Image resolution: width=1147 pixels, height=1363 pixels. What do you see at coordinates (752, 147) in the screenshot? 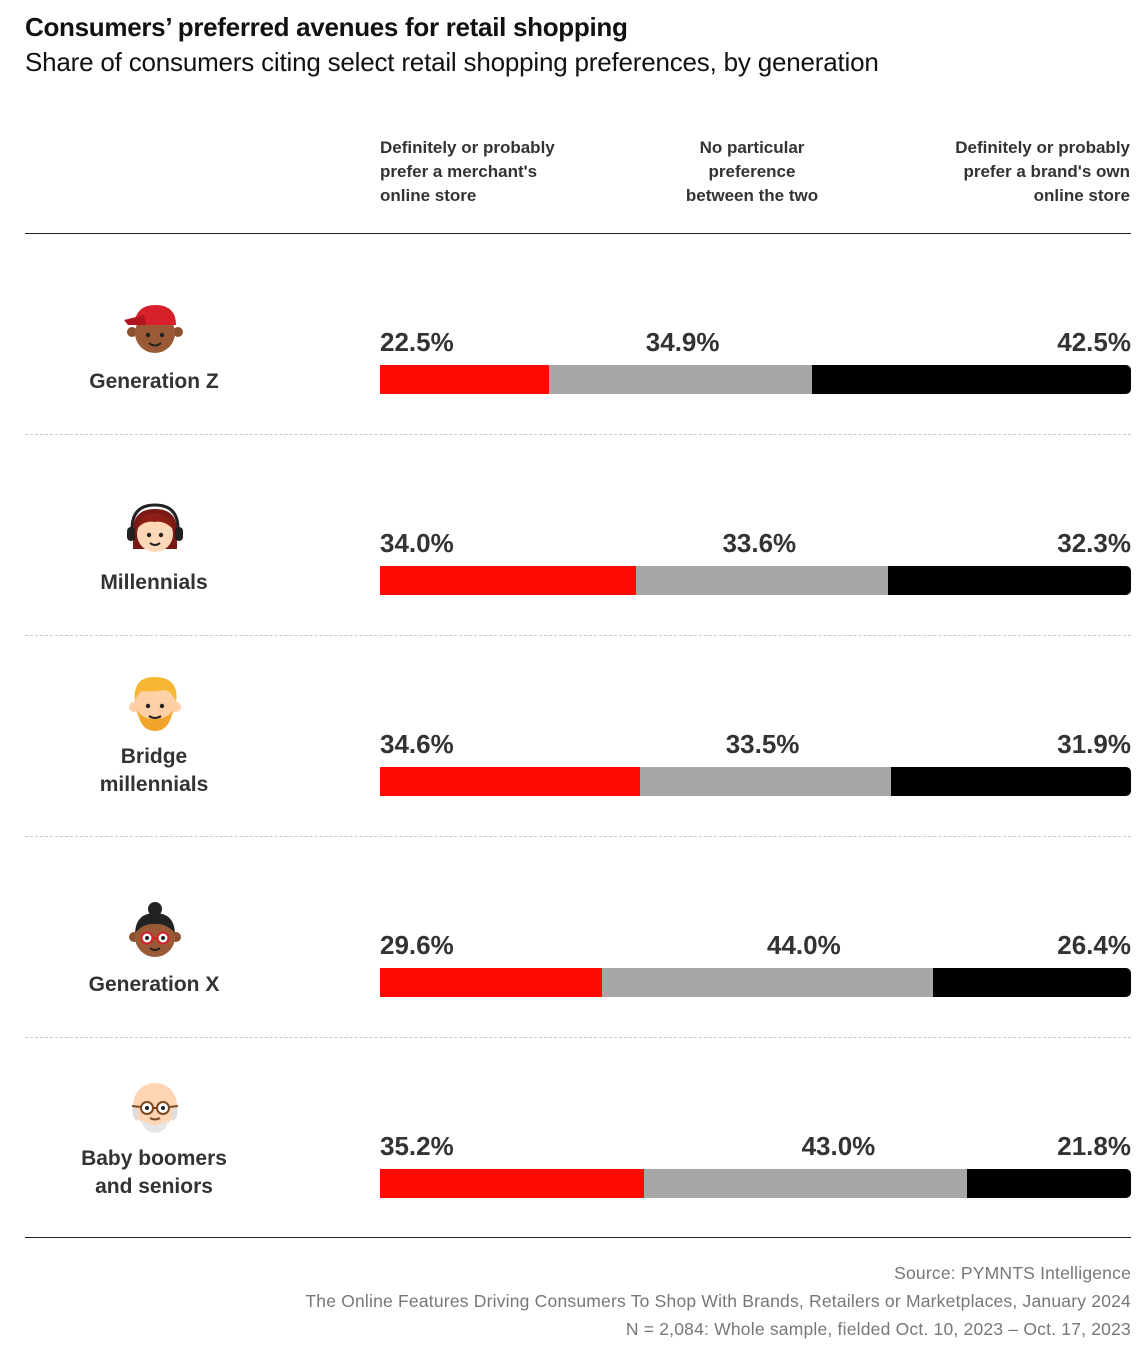
I see `column-header-line: No particular` at bounding box center [752, 147].